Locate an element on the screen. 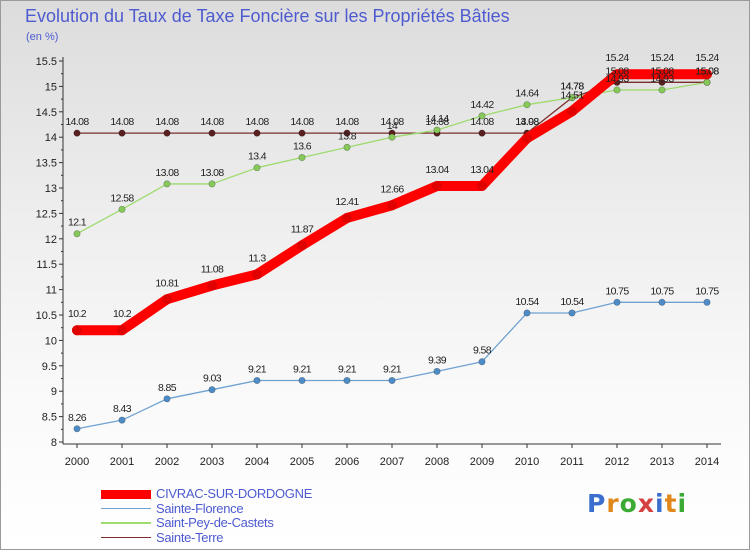 Image resolution: width=750 pixels, height=550 pixels. x-tick-label: 2002 is located at coordinates (167, 462).